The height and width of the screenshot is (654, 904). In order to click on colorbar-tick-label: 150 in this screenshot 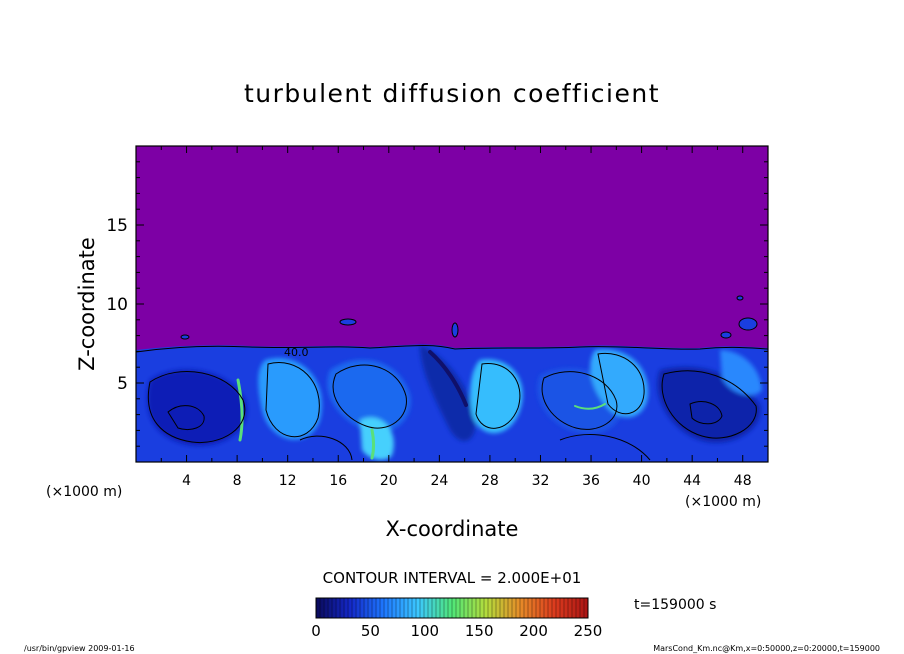, I will do `click(479, 631)`.